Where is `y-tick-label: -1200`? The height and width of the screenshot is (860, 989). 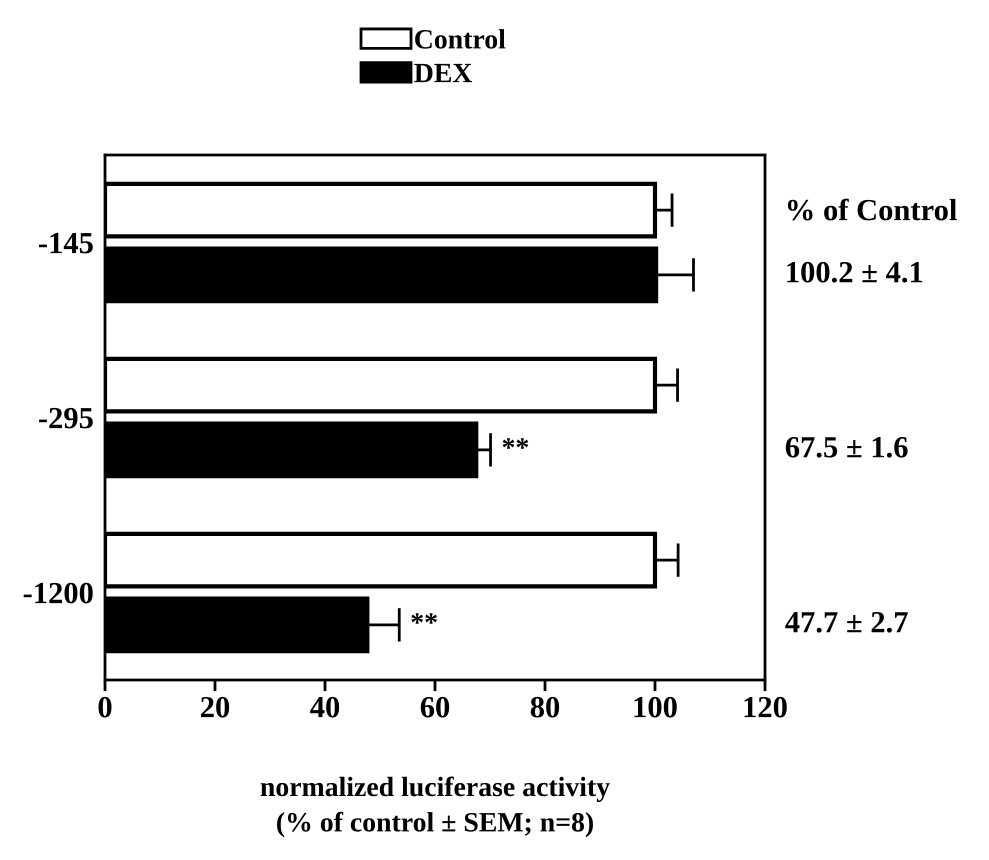
y-tick-label: -1200 is located at coordinates (58, 593).